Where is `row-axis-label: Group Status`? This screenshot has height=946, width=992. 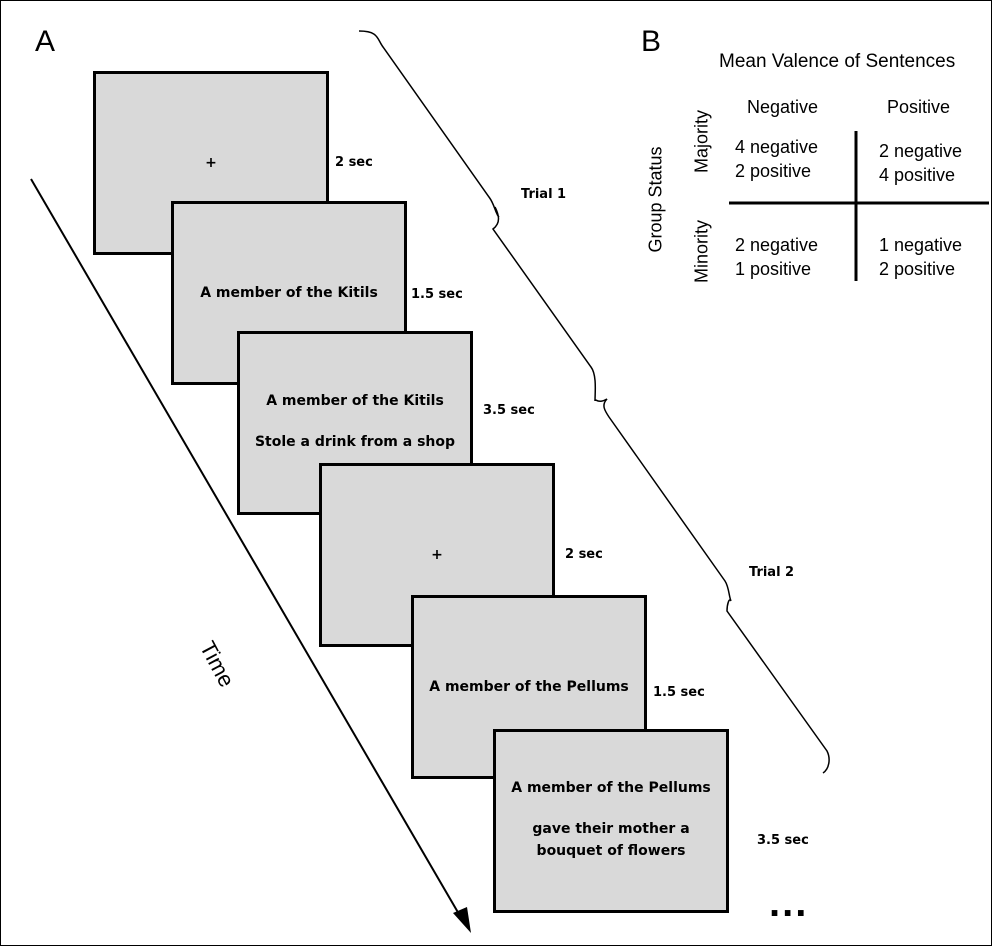 row-axis-label: Group Status is located at coordinates (655, 199).